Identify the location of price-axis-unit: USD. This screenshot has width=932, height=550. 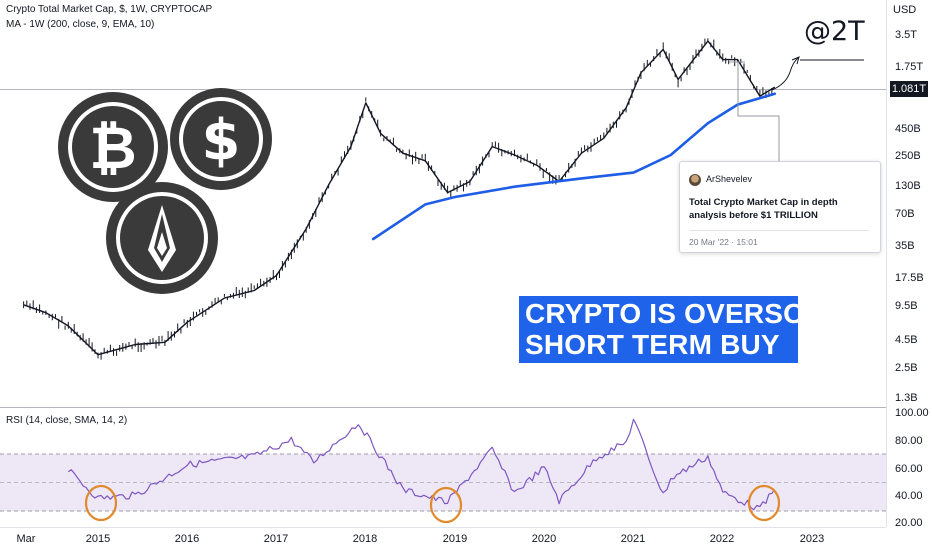
(905, 10).